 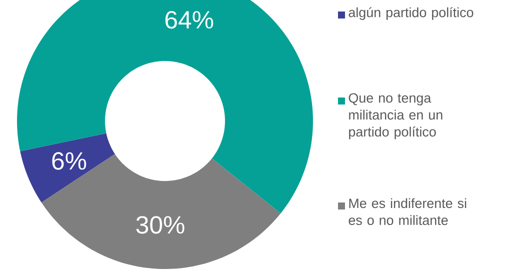 What do you see at coordinates (395, 116) in the screenshot?
I see `legend-label: Que no tenga militancia en un partido político` at bounding box center [395, 116].